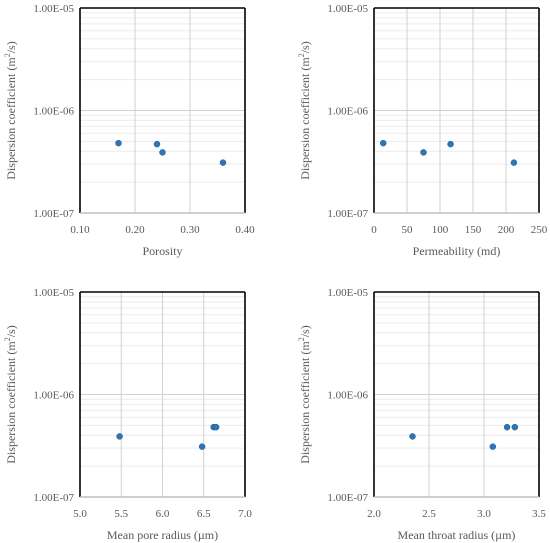  Describe the element at coordinates (457, 251) in the screenshot. I see `x-axis-title: Permeability (md)` at that location.